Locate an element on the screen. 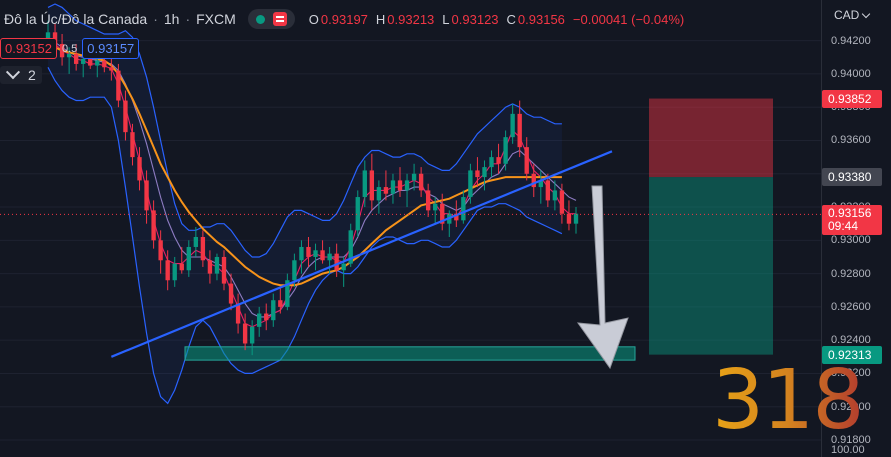  spread-value: 0.5 is located at coordinates (70, 48).